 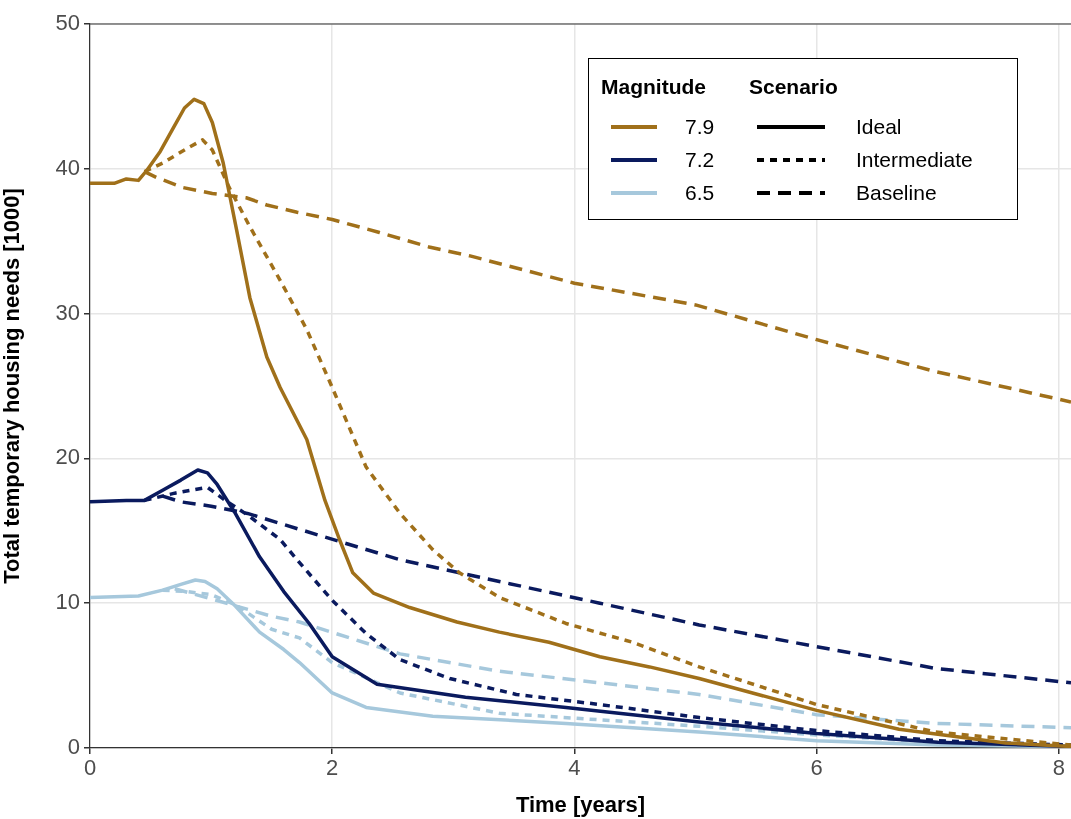 What do you see at coordinates (653, 87) in the screenshot?
I see `legend-title: Magnitude` at bounding box center [653, 87].